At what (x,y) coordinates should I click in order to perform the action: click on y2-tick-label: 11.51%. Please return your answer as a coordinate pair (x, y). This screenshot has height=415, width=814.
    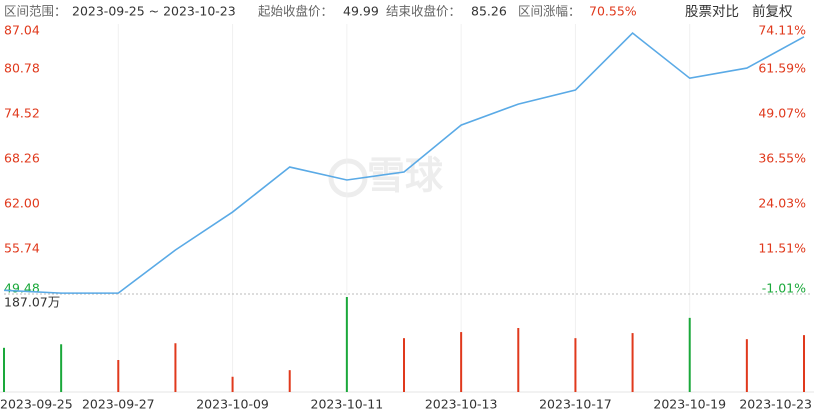
    Looking at the image, I should click on (782, 248).